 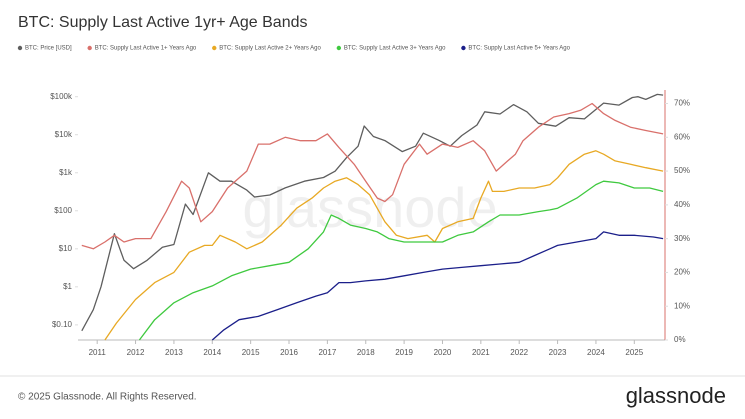 I want to click on y2-tick-label: 0%, so click(x=680, y=339).